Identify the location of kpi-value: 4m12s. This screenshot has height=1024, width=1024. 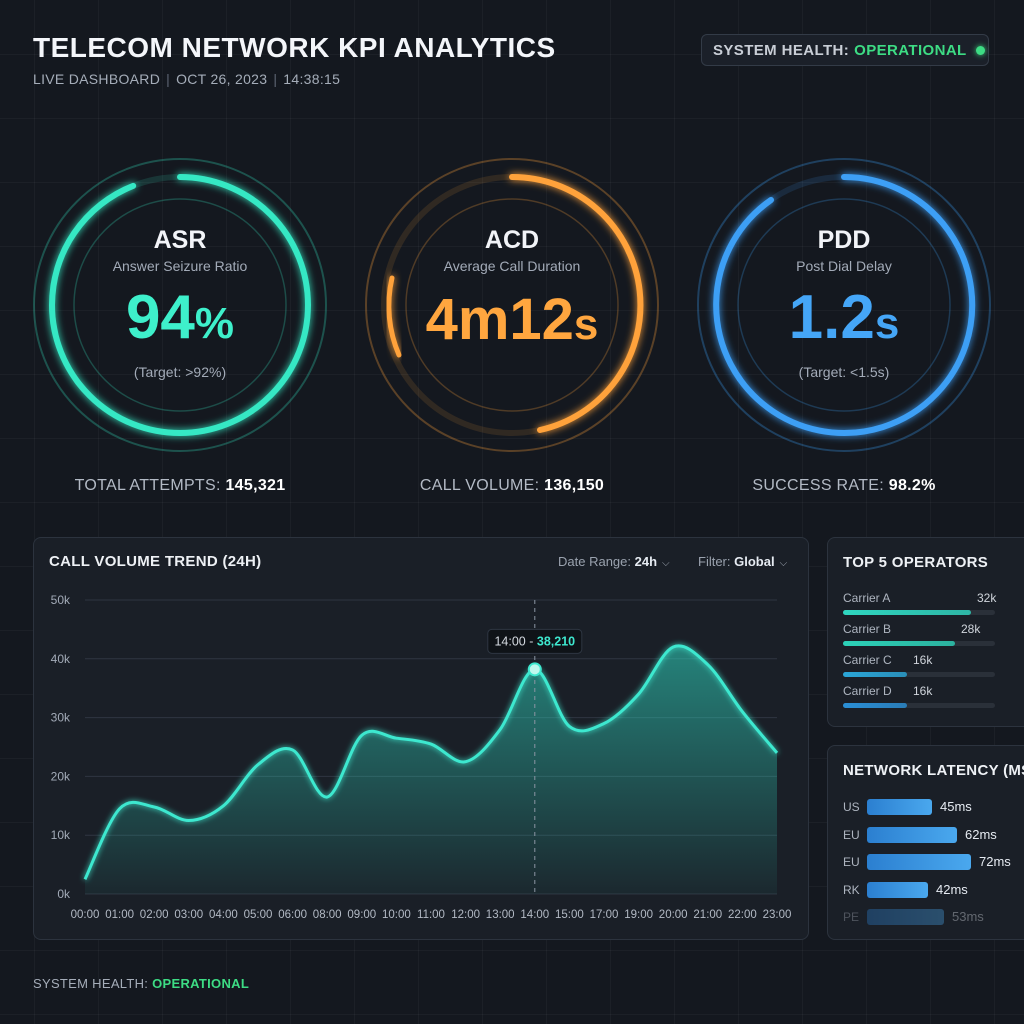
(512, 319).